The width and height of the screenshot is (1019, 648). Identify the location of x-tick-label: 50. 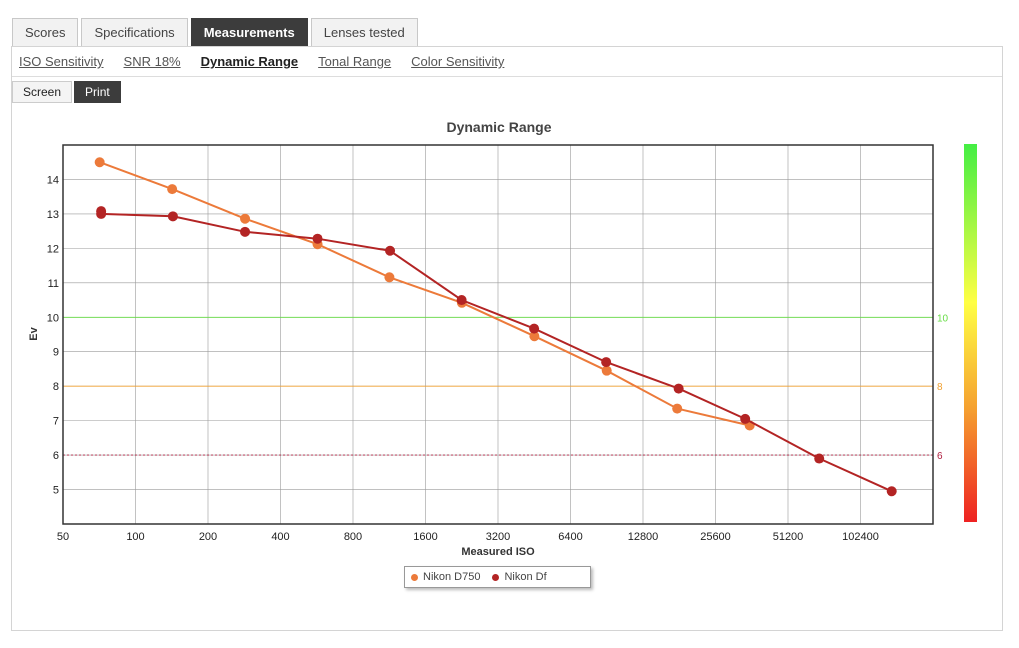
(63, 537).